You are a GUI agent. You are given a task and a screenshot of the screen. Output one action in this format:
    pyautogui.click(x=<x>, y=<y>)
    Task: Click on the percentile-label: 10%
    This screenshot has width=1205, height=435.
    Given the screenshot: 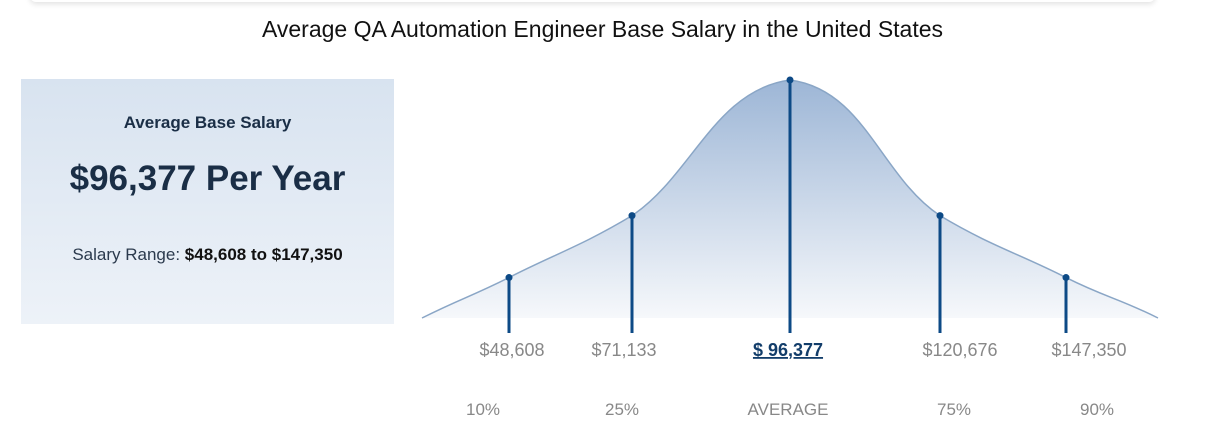 What is the action you would take?
    pyautogui.click(x=483, y=409)
    